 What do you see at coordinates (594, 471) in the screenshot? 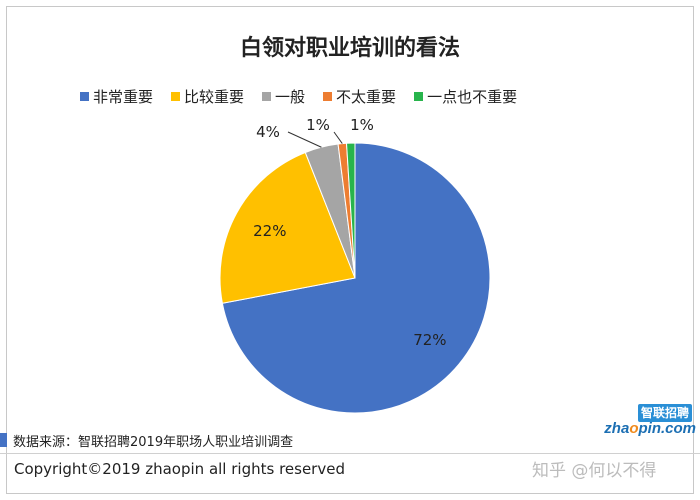
I see `zhihu-watermark: 知乎 @何以不得` at bounding box center [594, 471].